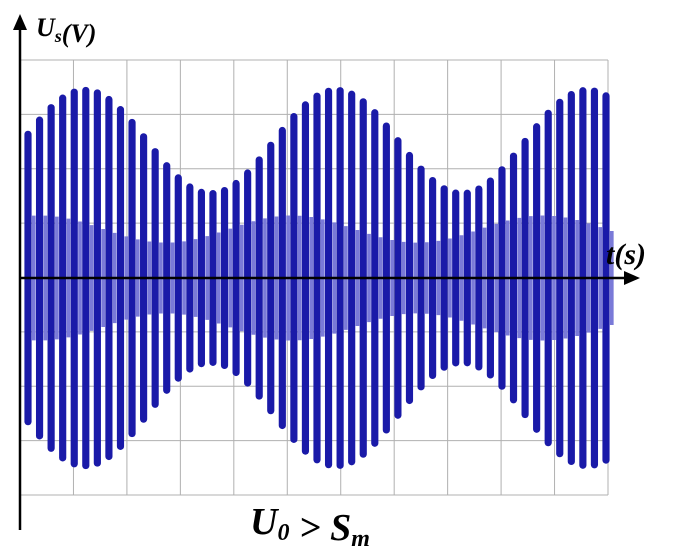 This screenshot has width=674, height=546. I want to click on y-axis-label: Us(V), so click(66, 30).